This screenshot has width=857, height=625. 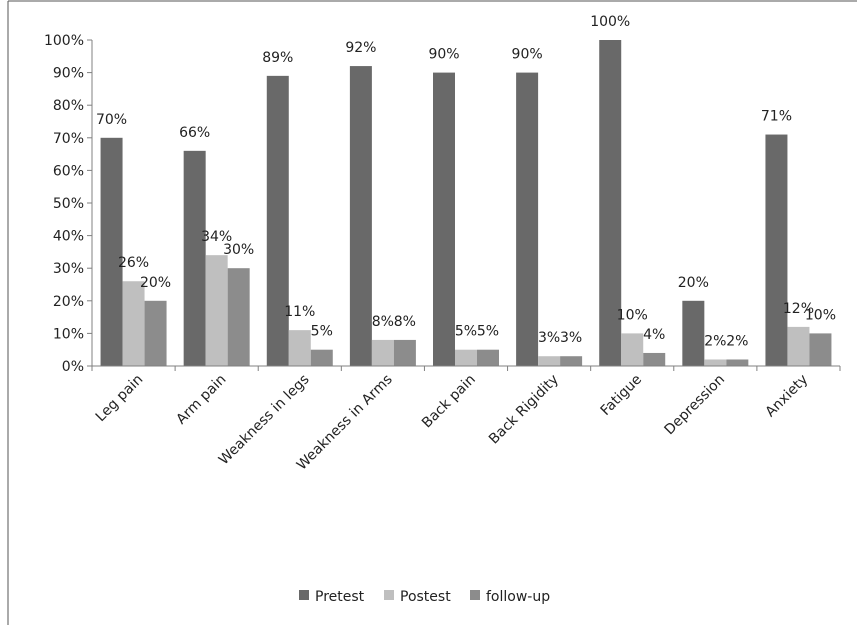 What do you see at coordinates (201, 400) in the screenshot?
I see `category-label: Arm pain` at bounding box center [201, 400].